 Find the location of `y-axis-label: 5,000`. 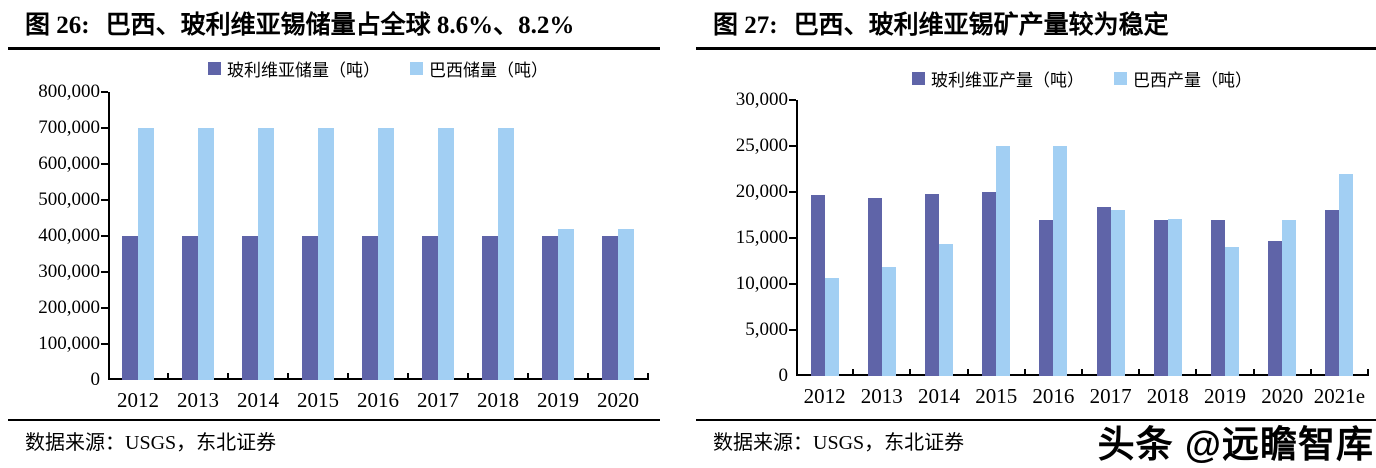

y-axis-label: 5,000 is located at coordinates (766, 329).